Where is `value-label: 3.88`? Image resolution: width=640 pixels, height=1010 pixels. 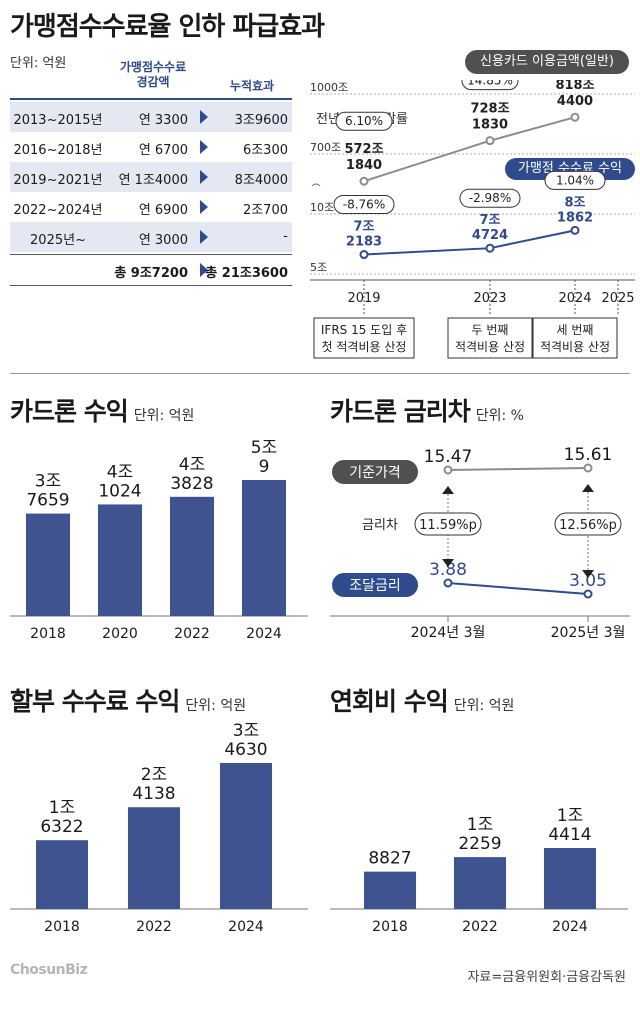 value-label: 3.88 is located at coordinates (448, 570).